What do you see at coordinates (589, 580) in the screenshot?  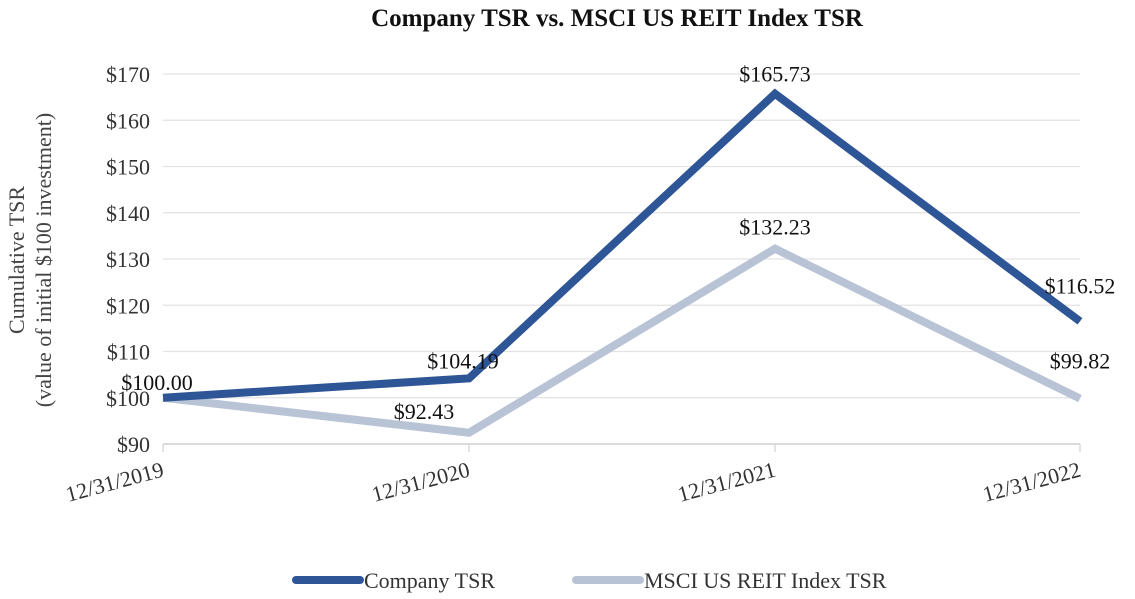 I see `legend: Company TSR MSCI US REIT Index TSR` at bounding box center [589, 580].